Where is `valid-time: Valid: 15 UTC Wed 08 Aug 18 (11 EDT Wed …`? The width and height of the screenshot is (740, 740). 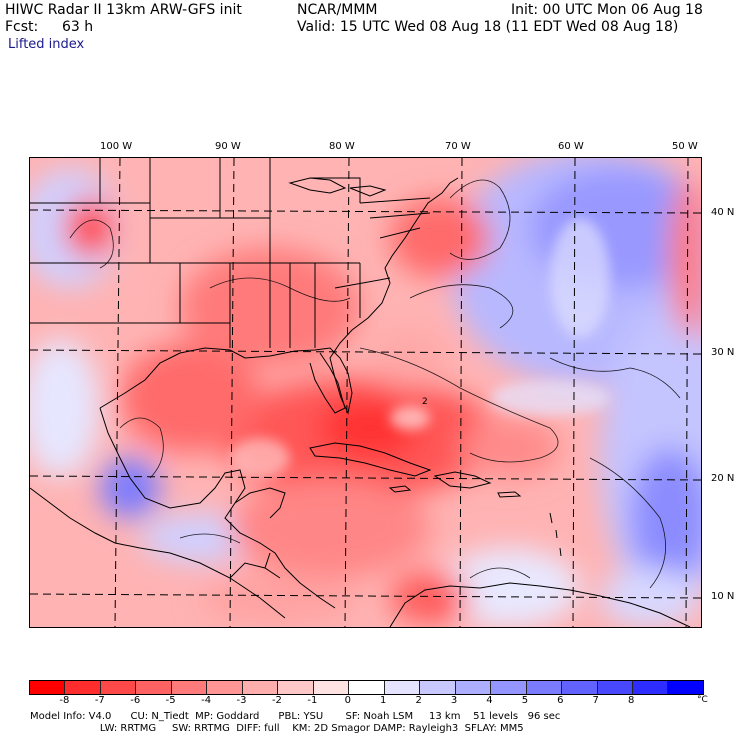
valid-time: Valid: 15 UTC Wed 08 Aug 18 (11 EDT Wed … is located at coordinates (488, 27).